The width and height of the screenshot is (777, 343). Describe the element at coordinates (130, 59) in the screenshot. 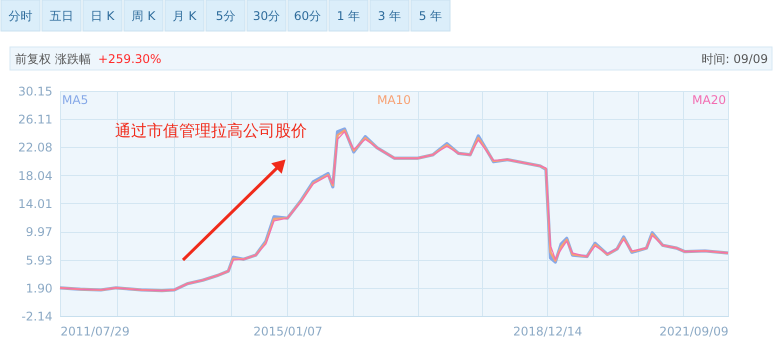

I see `text: +259.30%` at that location.